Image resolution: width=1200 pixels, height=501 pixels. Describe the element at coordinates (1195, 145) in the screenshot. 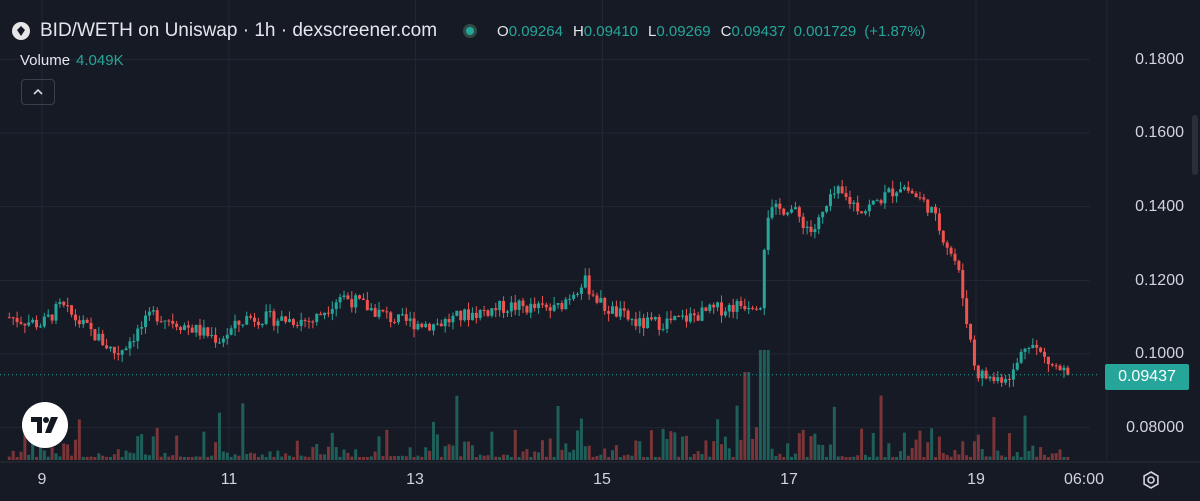

I see `price-axis-scroll-handle` at that location.